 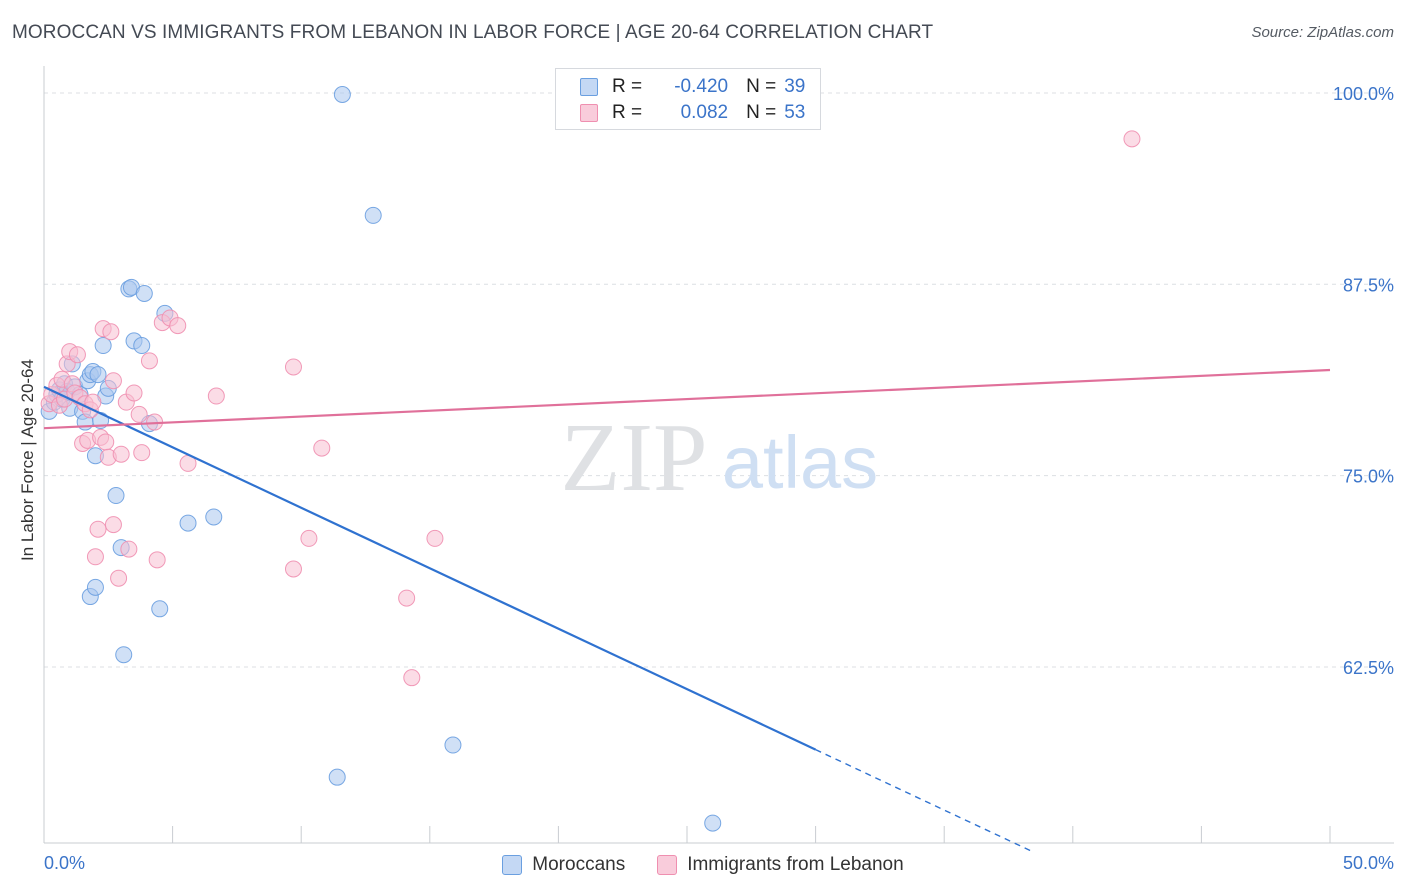 I want to click on watermark-atlas: atlas, so click(x=800, y=462).